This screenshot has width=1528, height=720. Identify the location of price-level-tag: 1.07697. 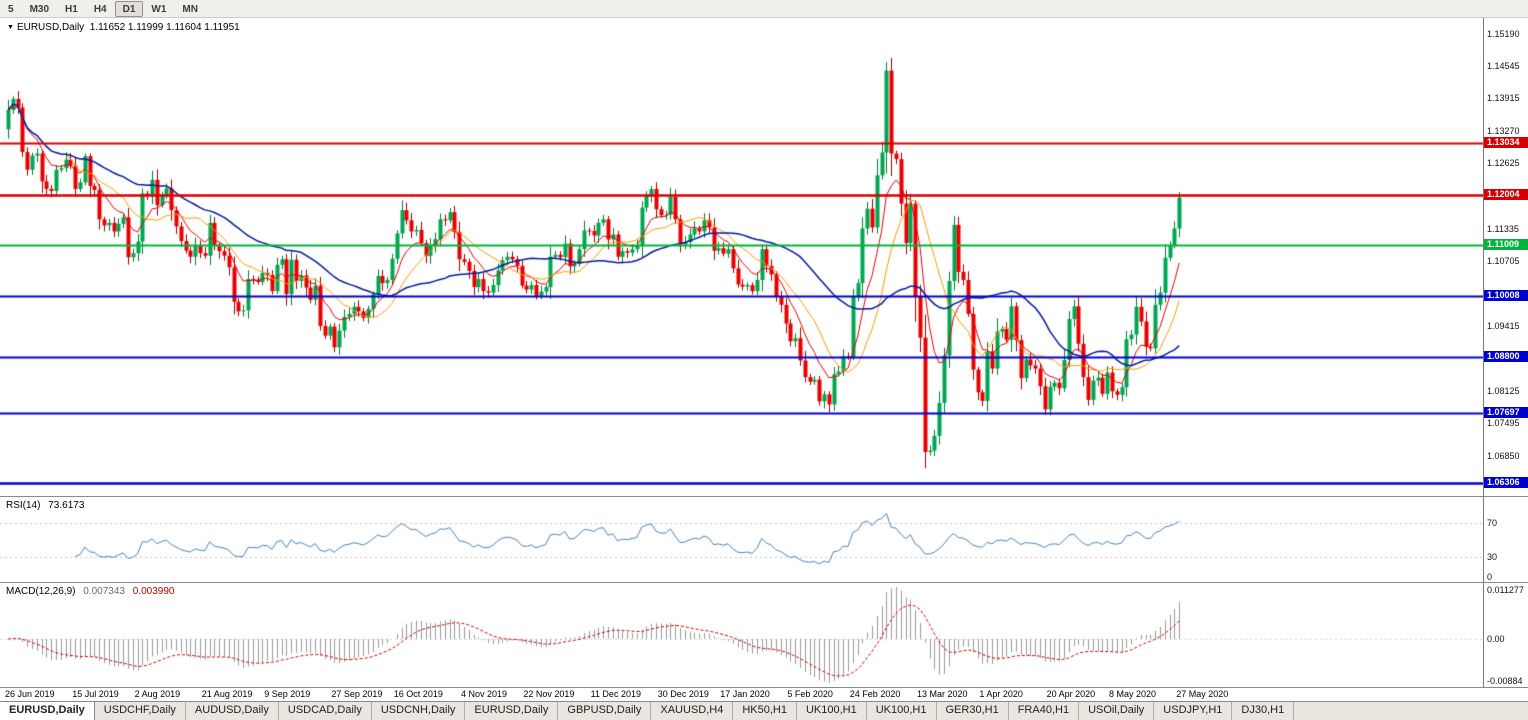
(1506, 412).